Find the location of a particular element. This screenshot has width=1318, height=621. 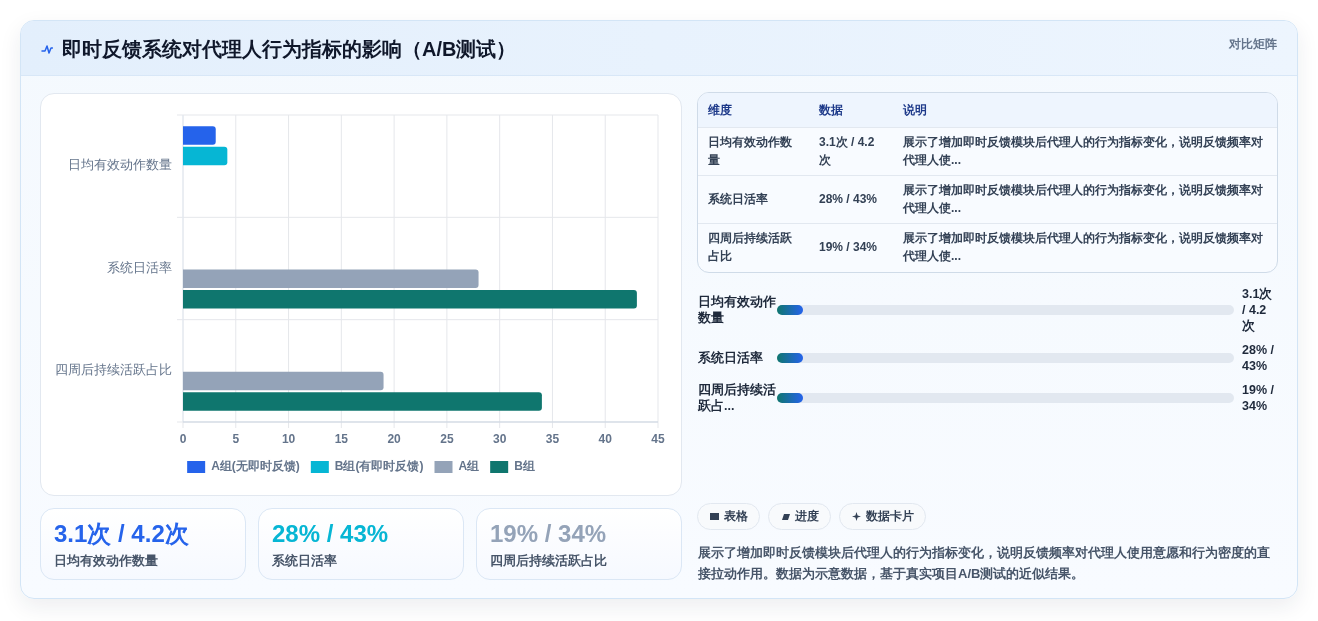

legend-label: A组(无即时反馈) is located at coordinates (255, 466).